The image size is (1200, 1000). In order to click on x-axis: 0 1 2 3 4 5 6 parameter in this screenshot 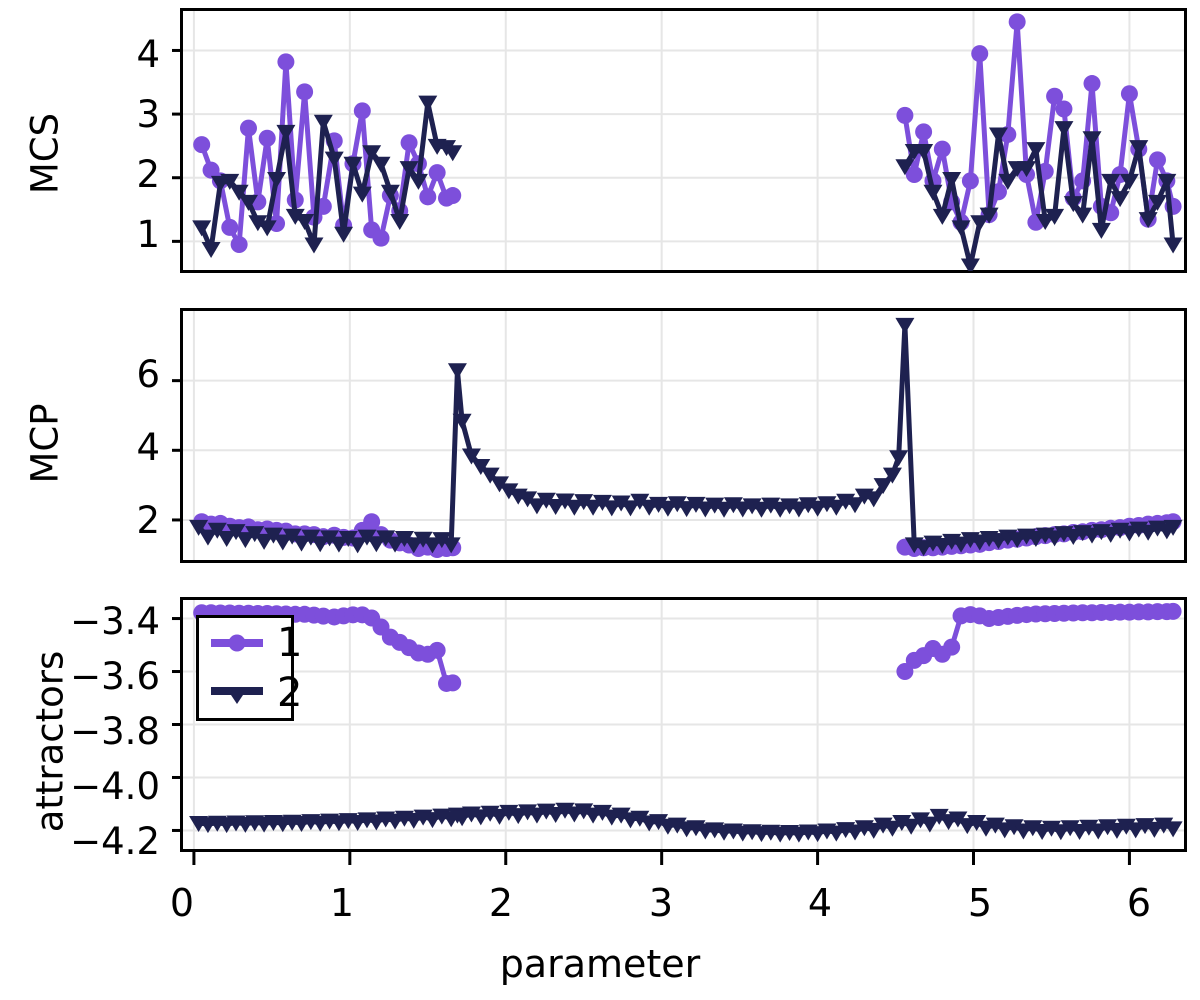, I will do `click(600, 926)`.